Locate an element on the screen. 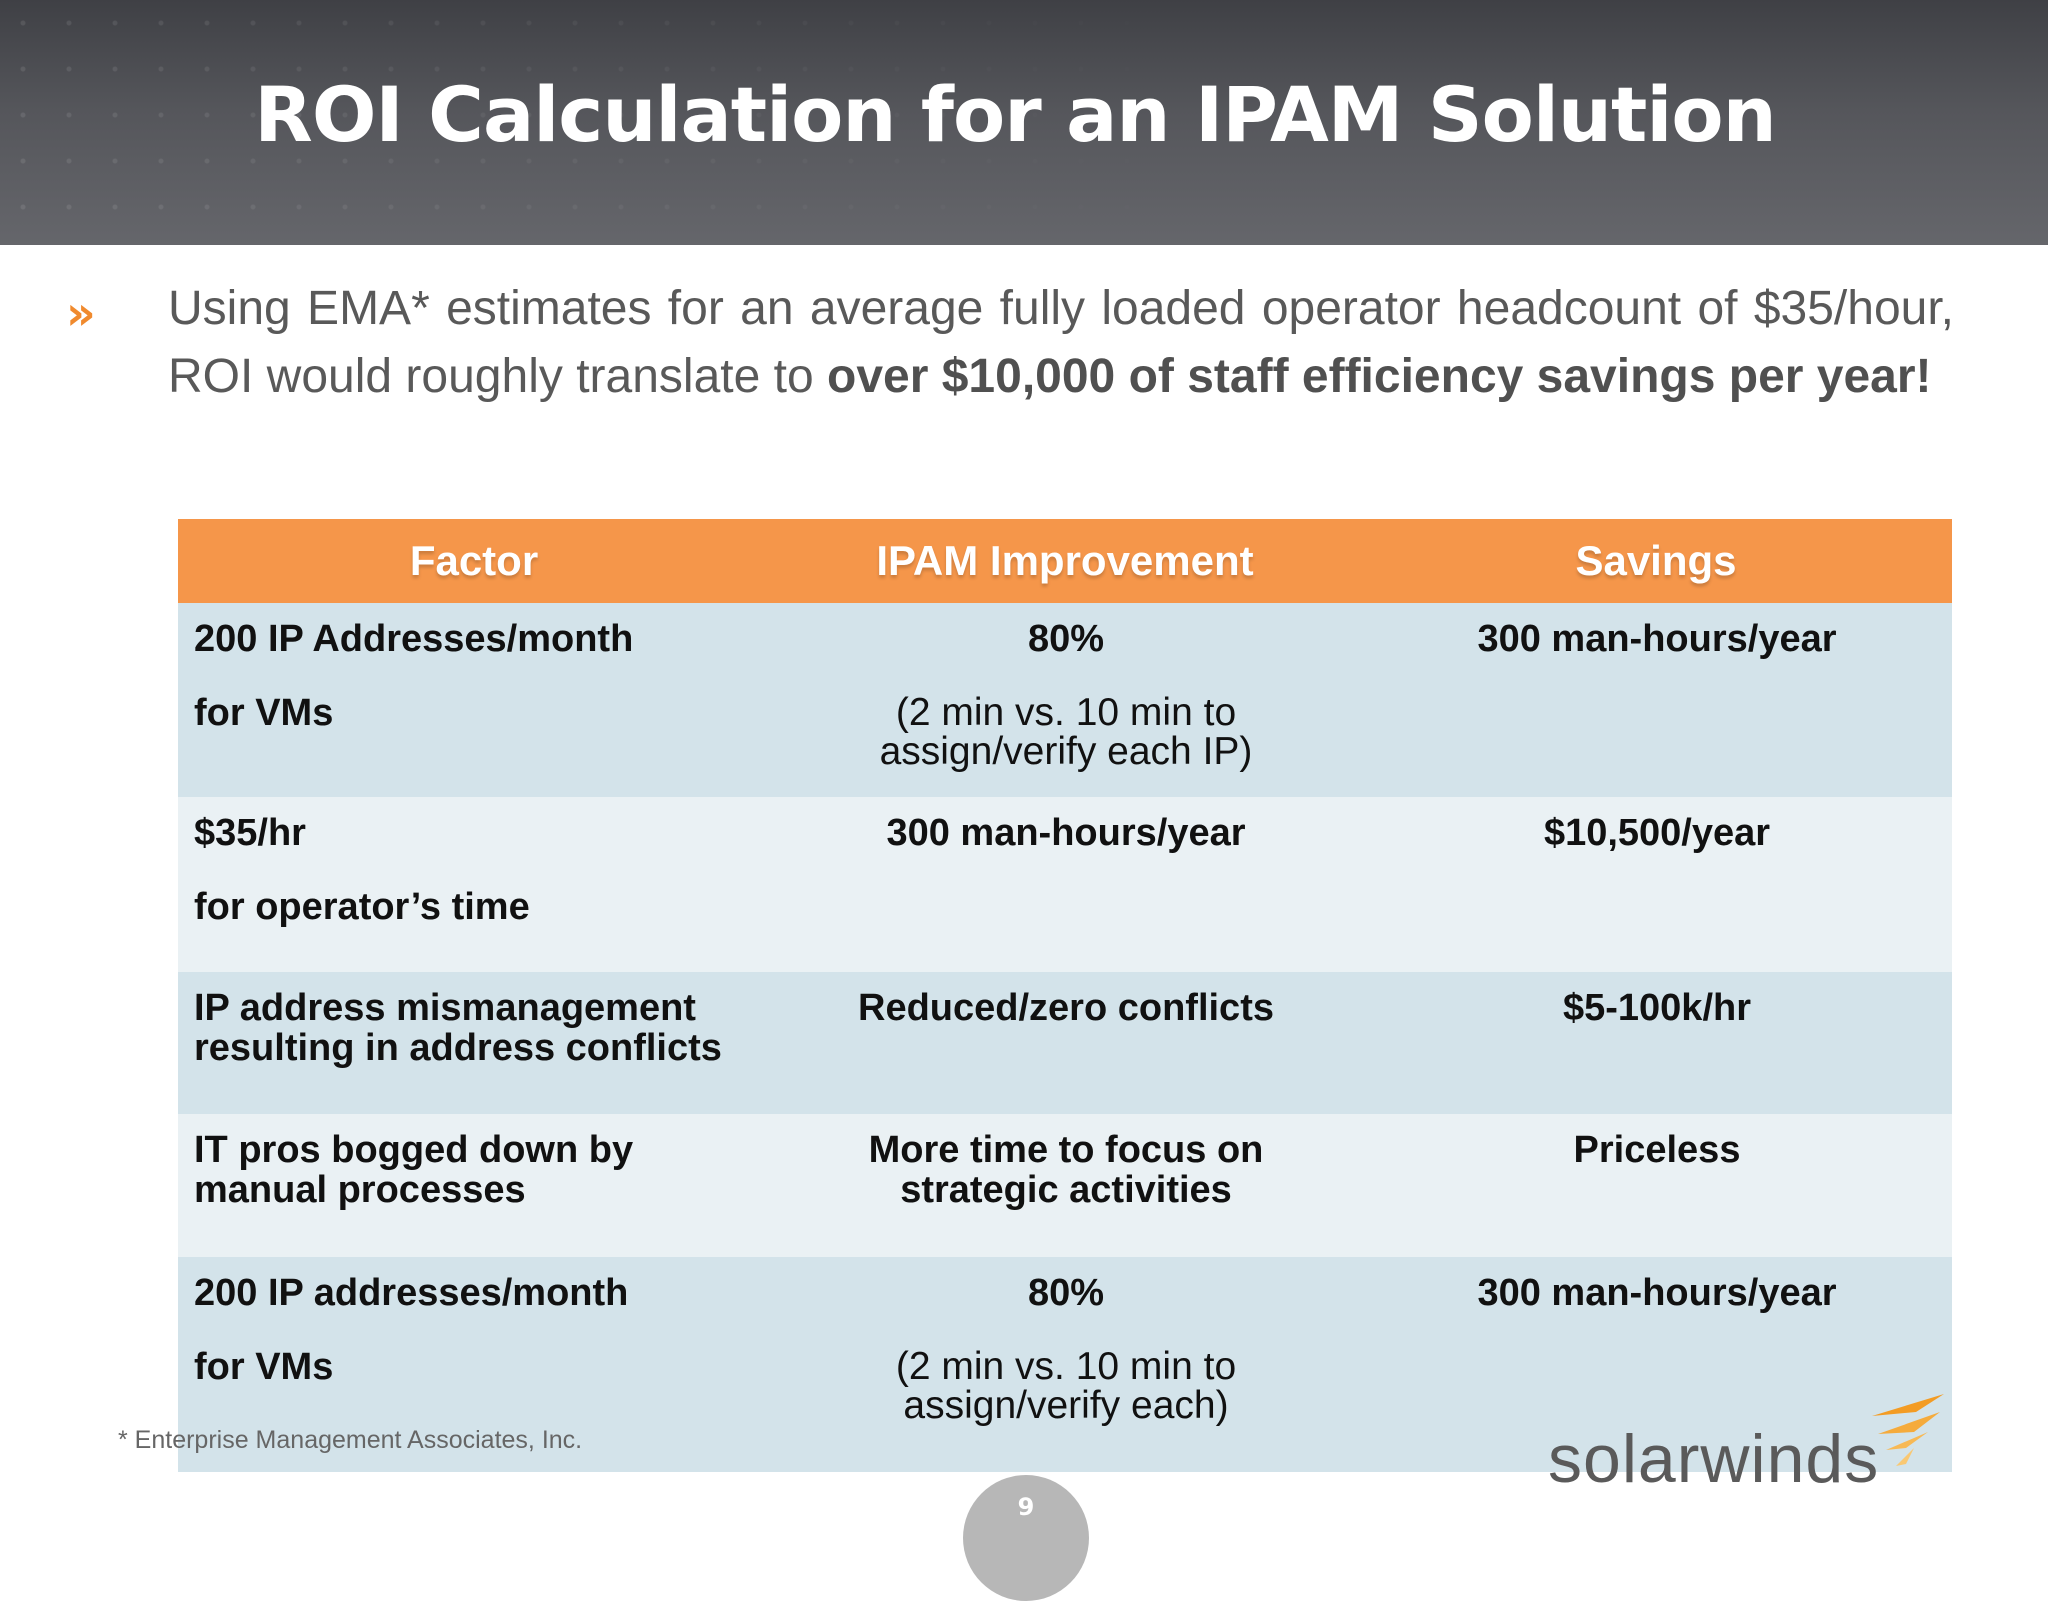  header-factor: Factor is located at coordinates (474, 561).